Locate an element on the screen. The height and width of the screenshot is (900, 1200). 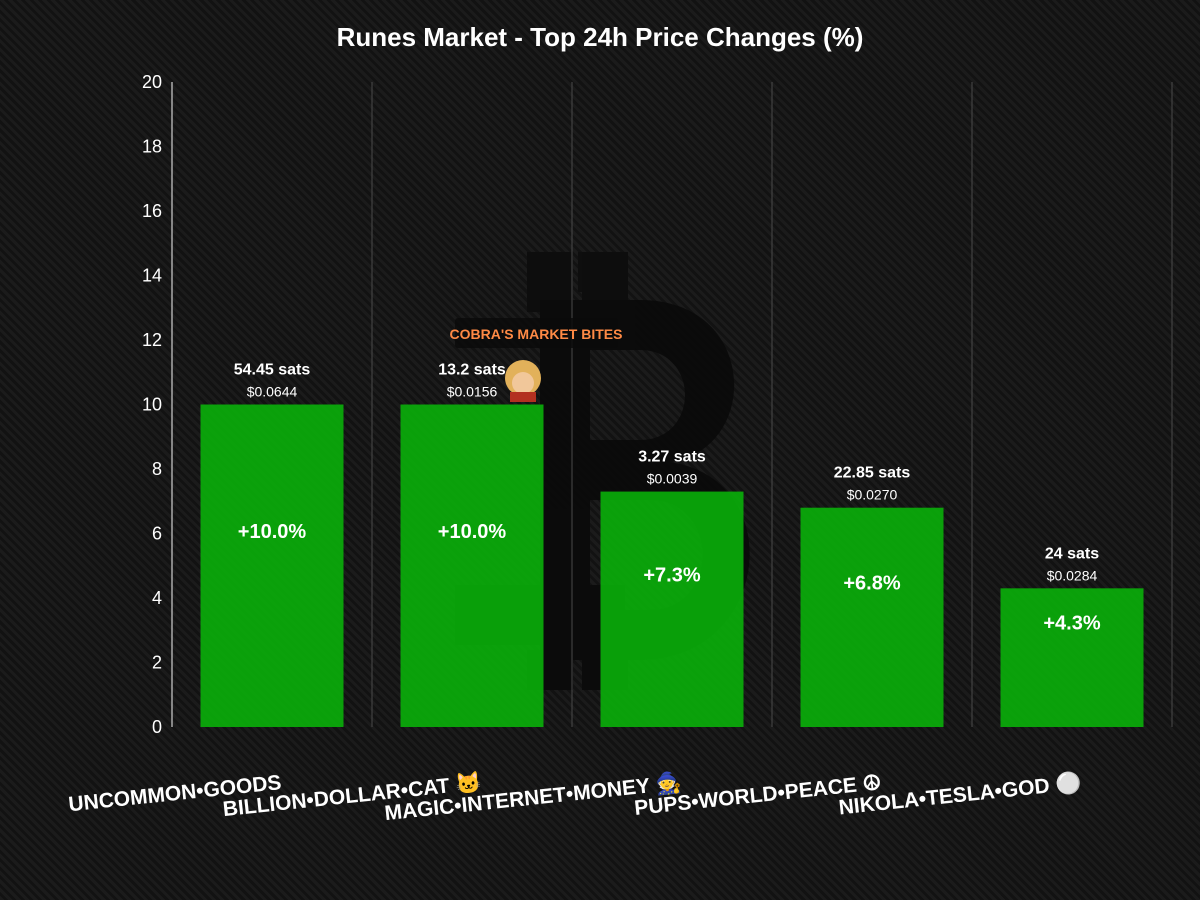
y-tick-label: 12 is located at coordinates (152, 340).